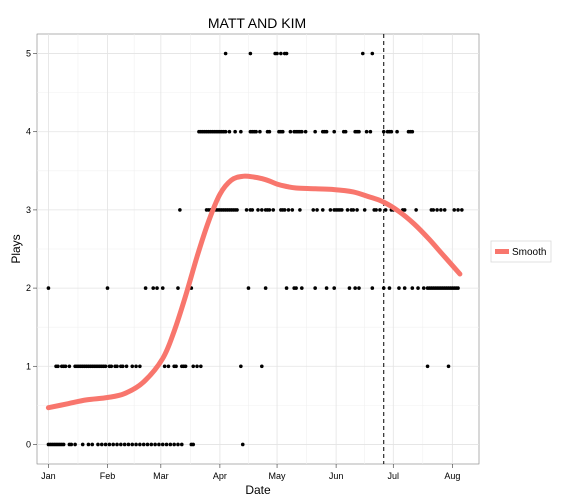  Describe the element at coordinates (220, 476) in the screenshot. I see `x-tick-label: Apr` at that location.